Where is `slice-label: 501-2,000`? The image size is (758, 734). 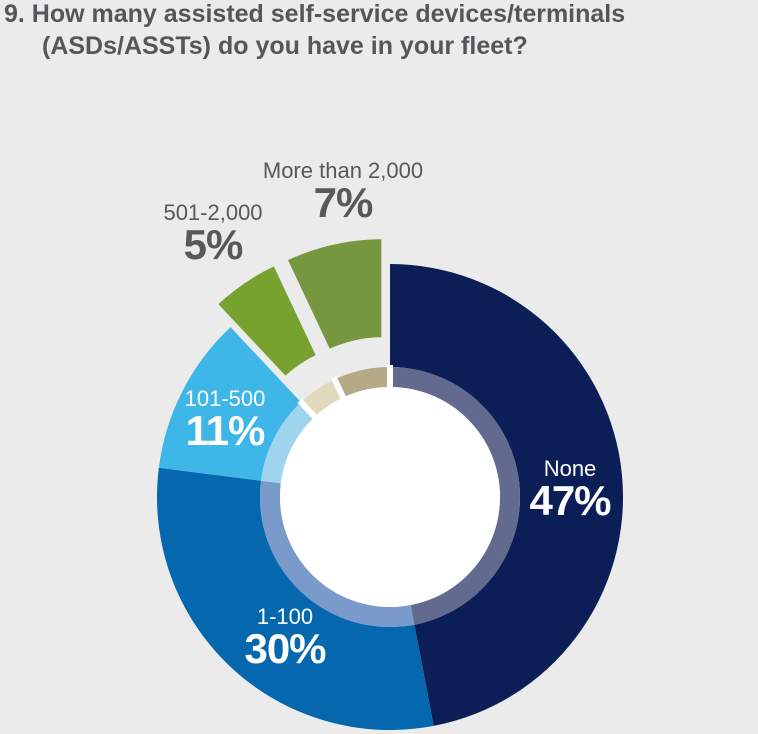
slice-label: 501-2,000 is located at coordinates (213, 212).